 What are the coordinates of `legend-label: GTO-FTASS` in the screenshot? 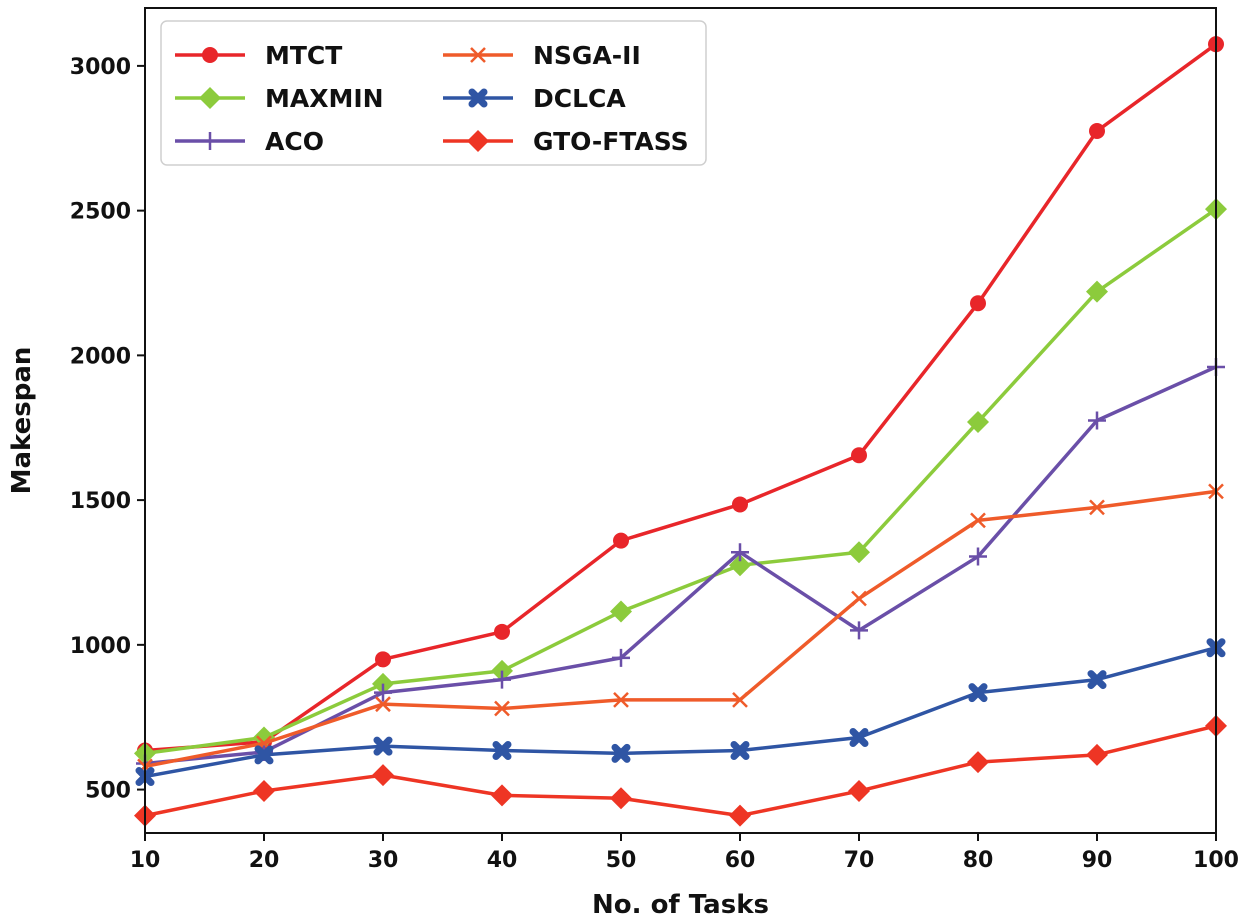 It's located at (611, 141).